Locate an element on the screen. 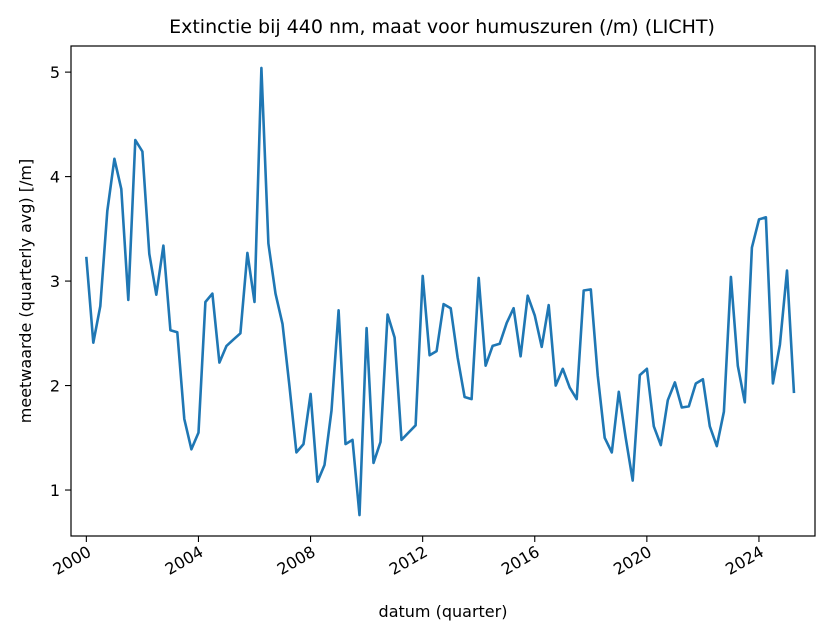 The image size is (830, 641). x-axis-label: datum (quarter) is located at coordinates (443, 611).